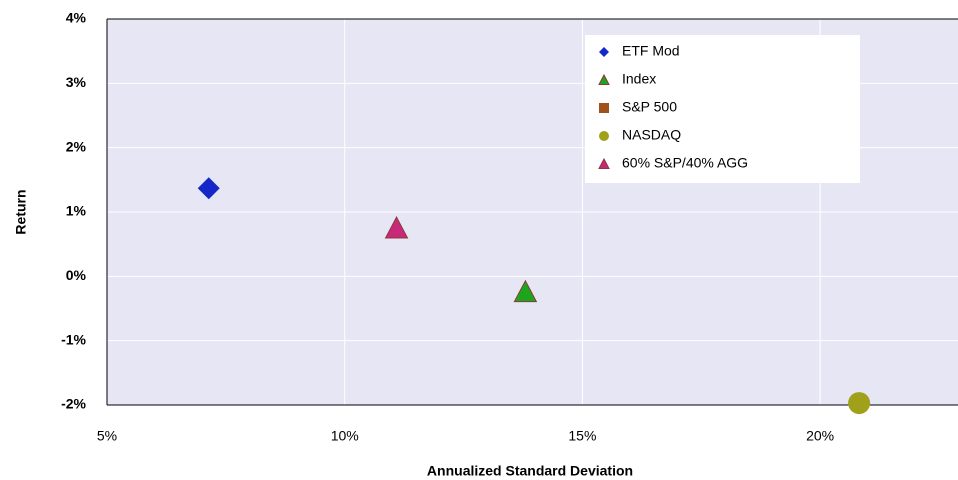  I want to click on y-tick-label: 2%, so click(76, 146).